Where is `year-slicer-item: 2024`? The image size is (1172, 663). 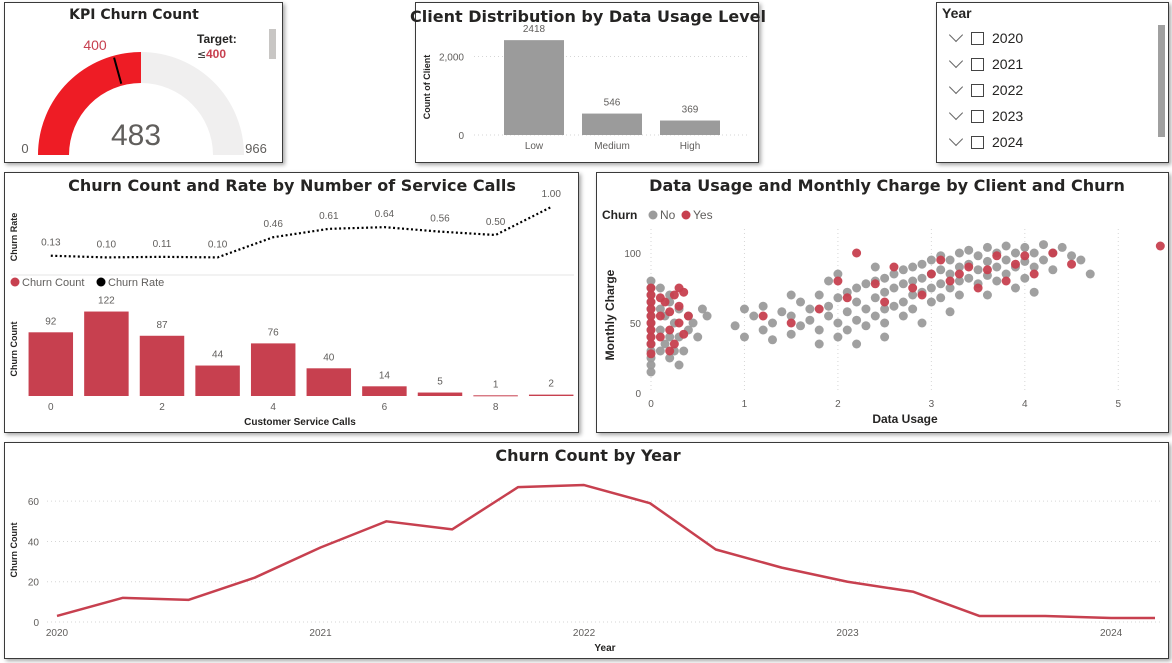 year-slicer-item: 2024 is located at coordinates (985, 142).